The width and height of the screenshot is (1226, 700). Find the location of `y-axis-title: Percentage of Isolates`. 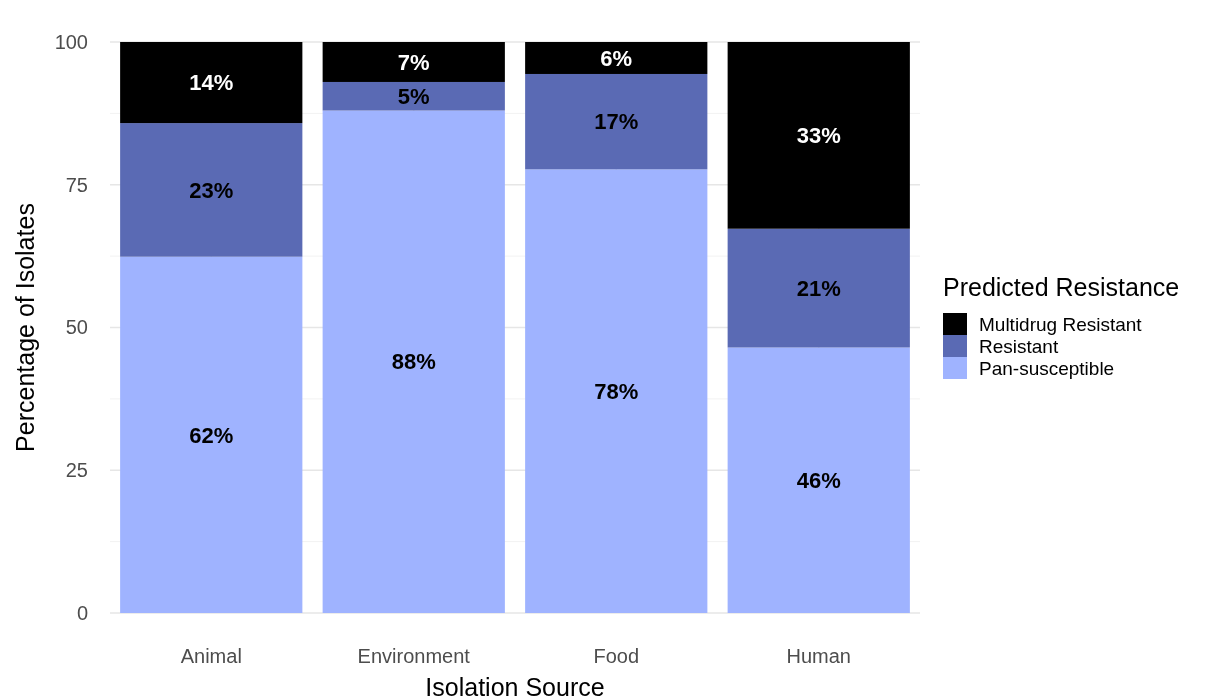

y-axis-title: Percentage of Isolates is located at coordinates (25, 327).